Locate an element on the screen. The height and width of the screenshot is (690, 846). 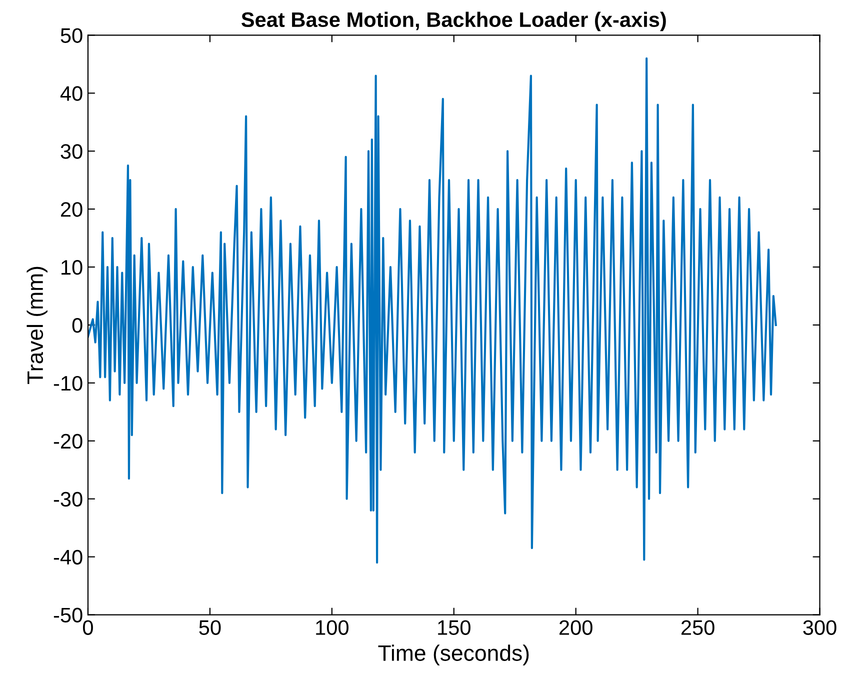
y-tick-label: -20 is located at coordinates (68, 441).